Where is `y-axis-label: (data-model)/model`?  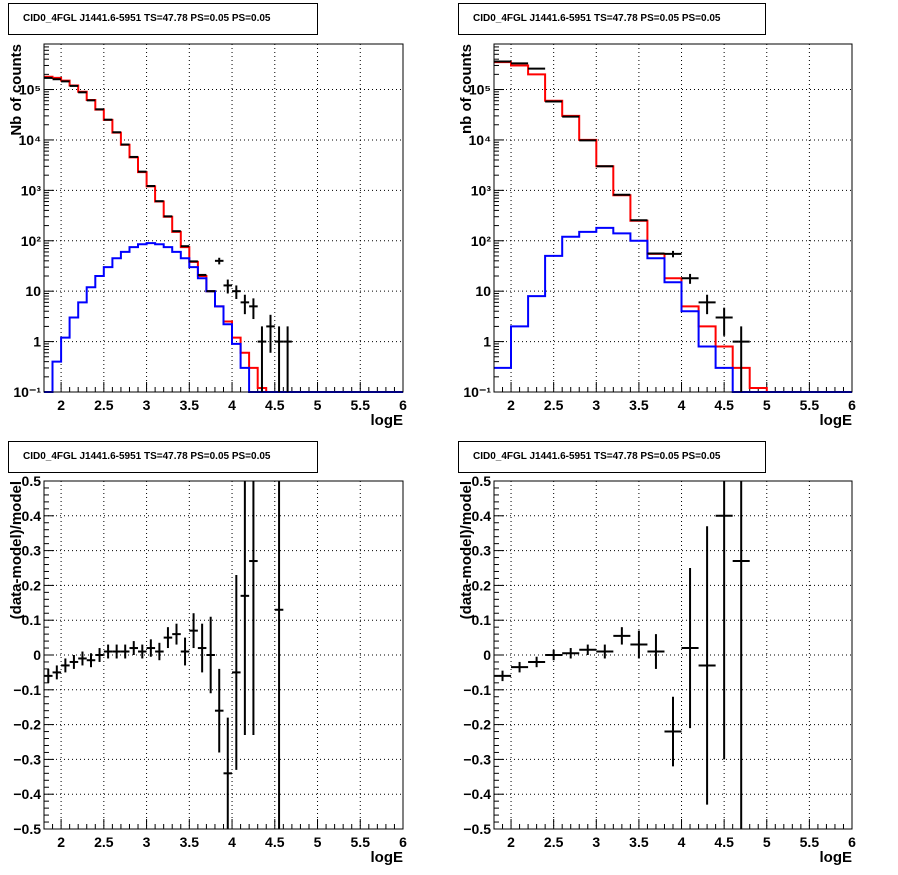 y-axis-label: (data-model)/model is located at coordinates (466, 550).